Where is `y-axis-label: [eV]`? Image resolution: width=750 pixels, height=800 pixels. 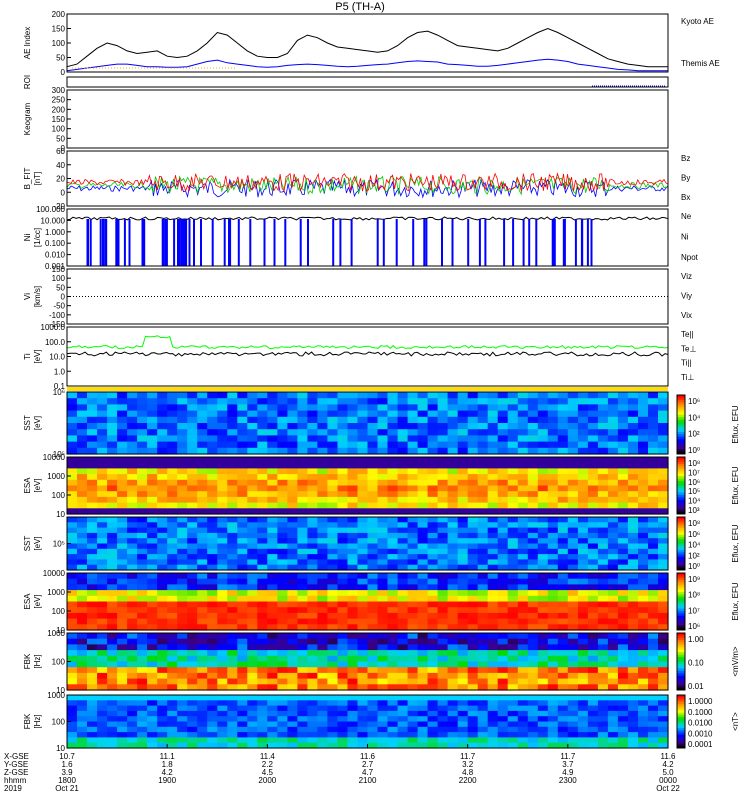 y-axis-label: [eV] is located at coordinates (37, 543).